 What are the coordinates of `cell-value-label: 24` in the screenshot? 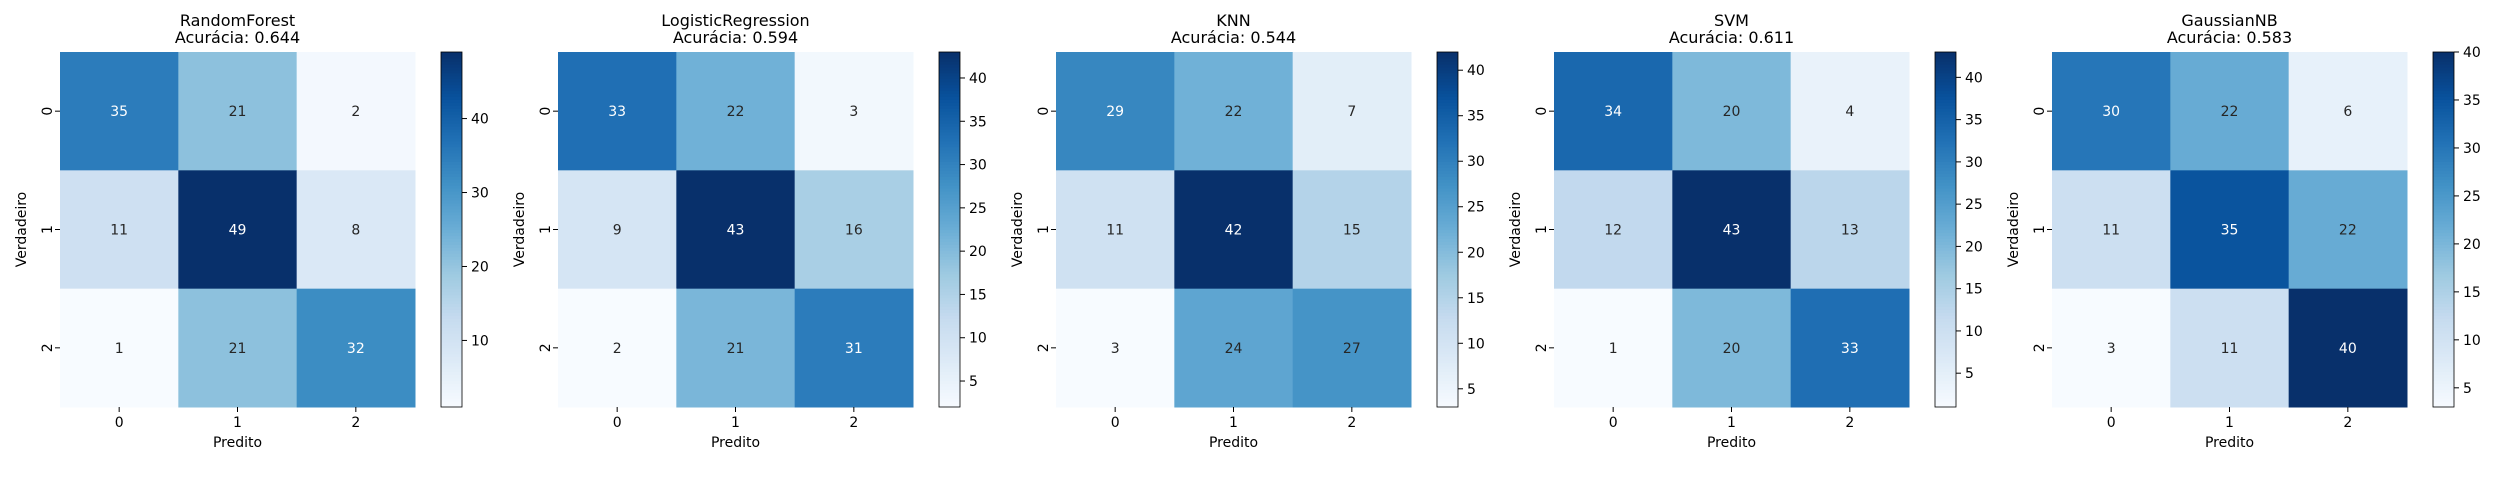 It's located at (1234, 349).